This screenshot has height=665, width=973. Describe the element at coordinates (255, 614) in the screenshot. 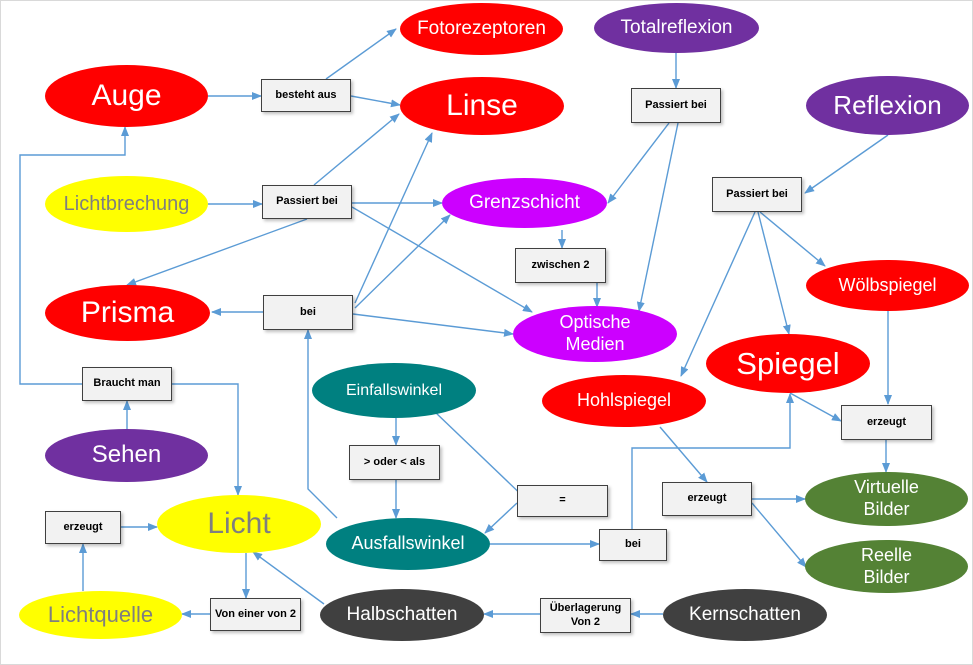

I see `box-von-einer-von-2: Von einer von 2` at that location.